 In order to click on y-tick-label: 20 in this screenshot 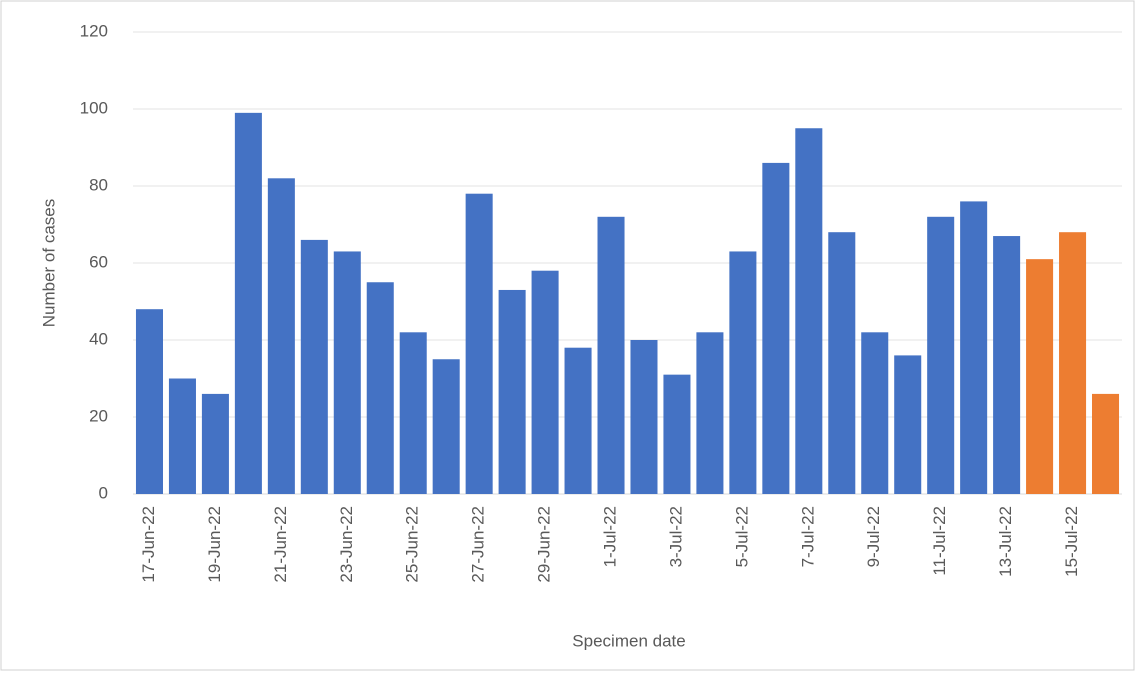, I will do `click(98, 415)`.